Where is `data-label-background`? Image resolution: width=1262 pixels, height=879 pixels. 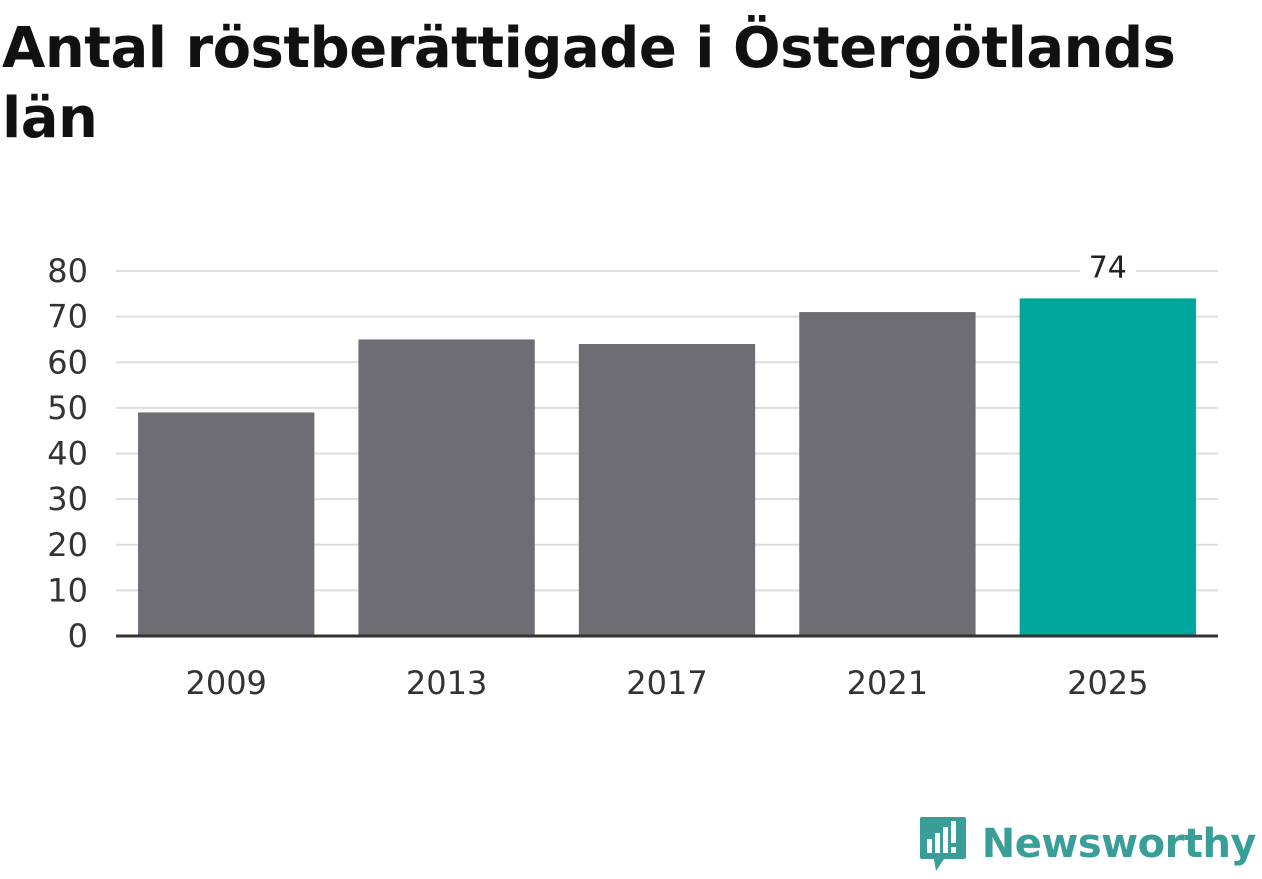
data-label-background is located at coordinates (1107, 265).